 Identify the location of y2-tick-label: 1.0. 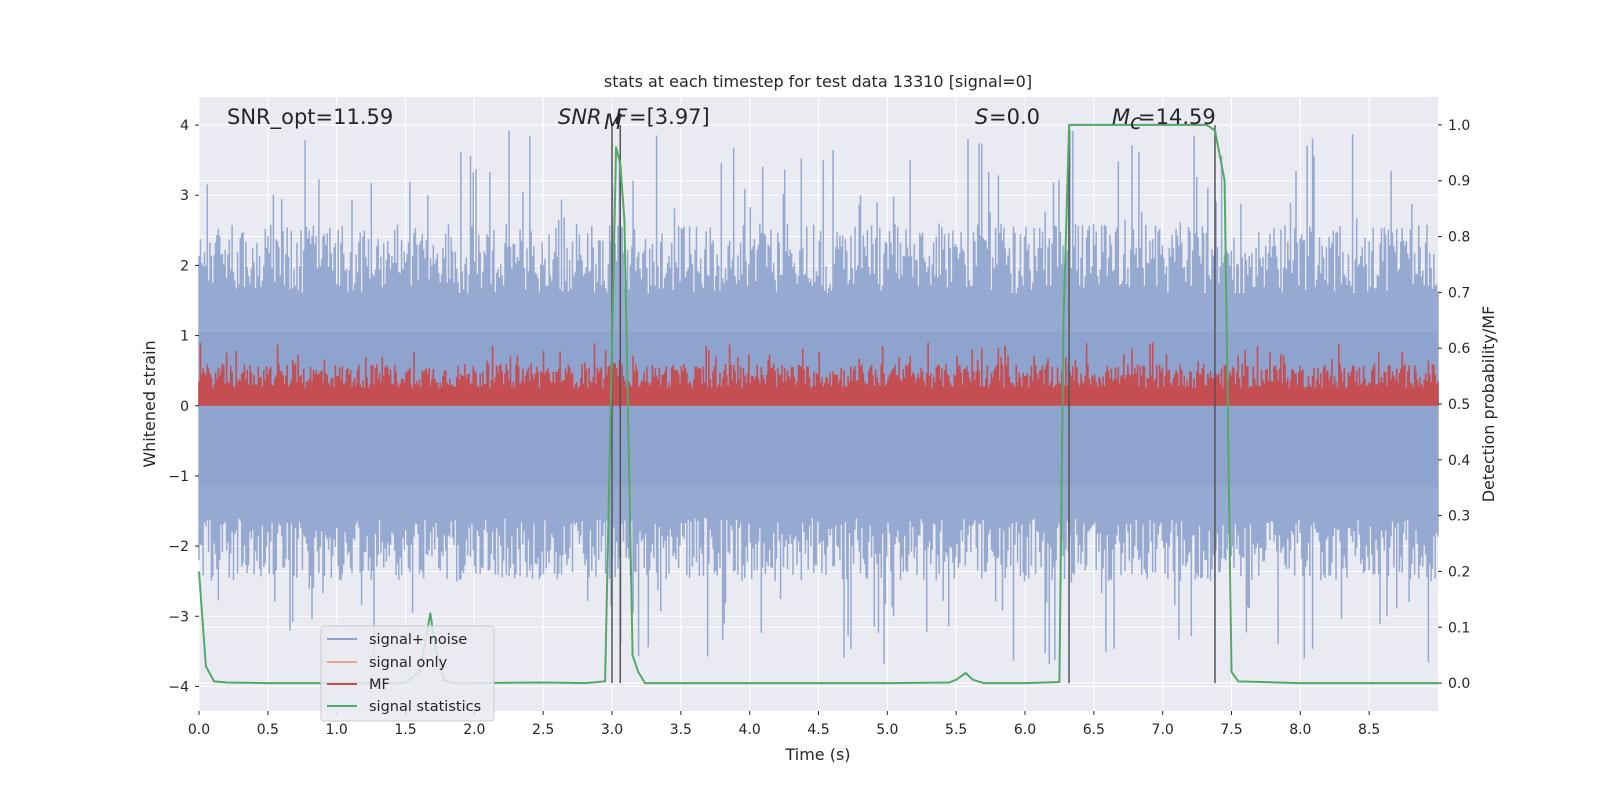
(1459, 126).